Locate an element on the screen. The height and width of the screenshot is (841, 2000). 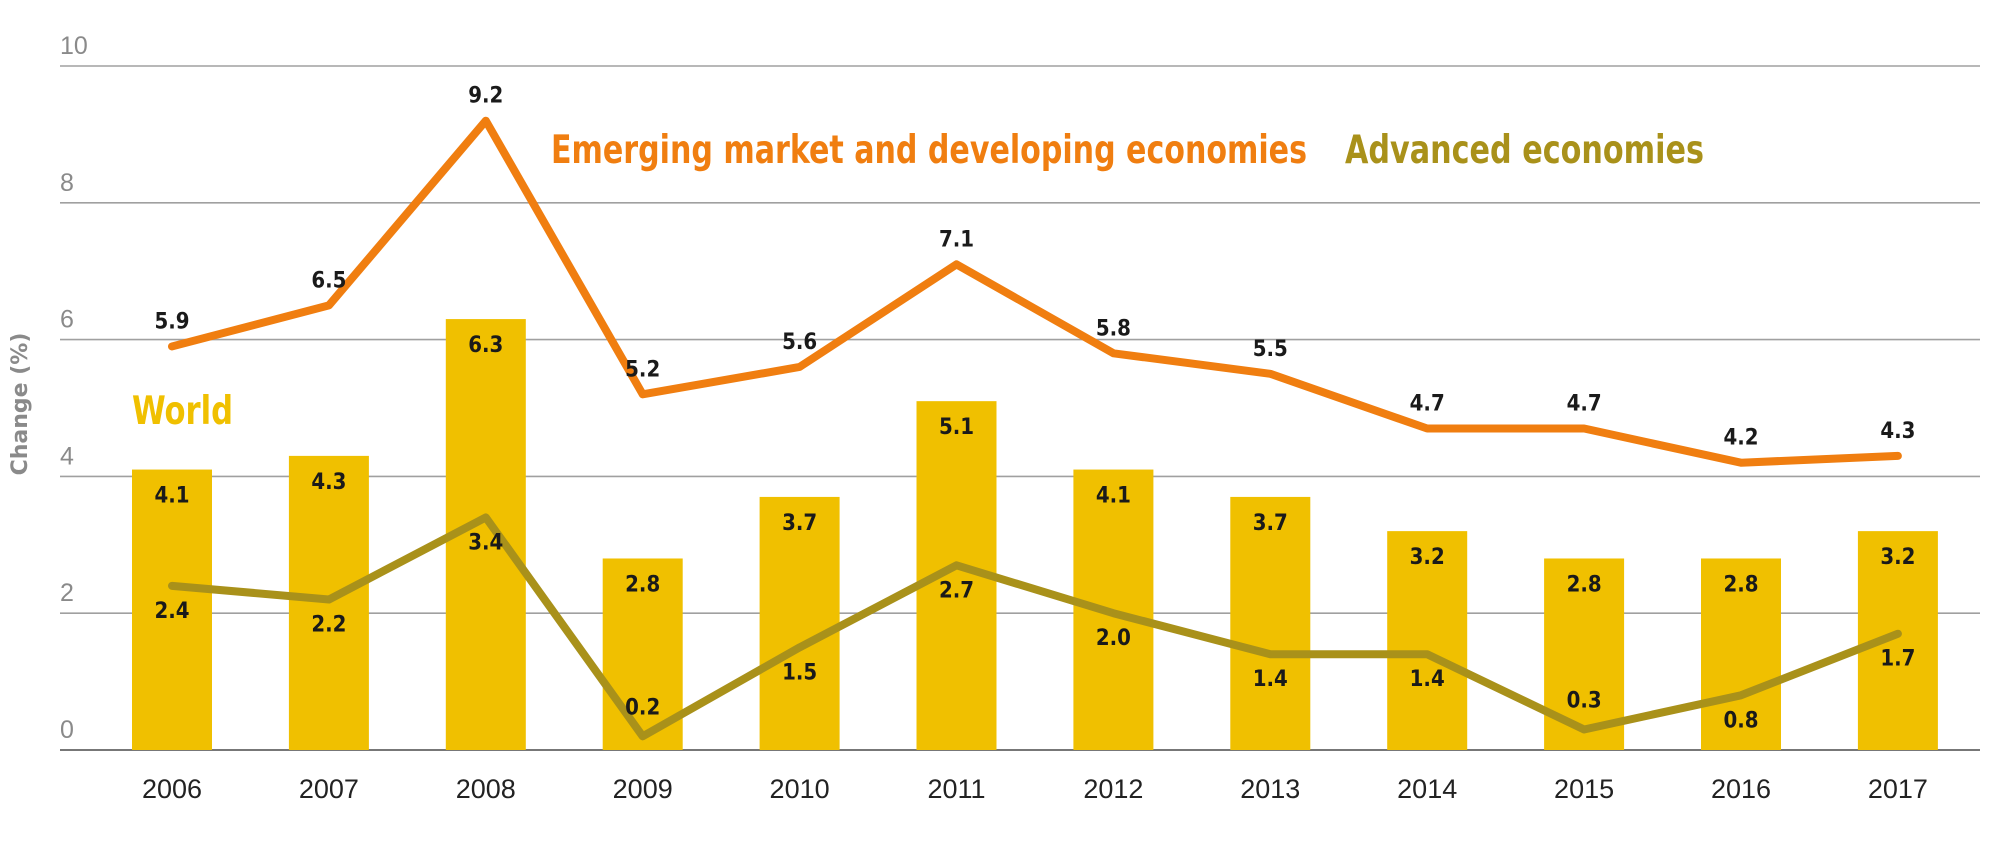
x-tick-label-2016: 2016 is located at coordinates (1741, 789).